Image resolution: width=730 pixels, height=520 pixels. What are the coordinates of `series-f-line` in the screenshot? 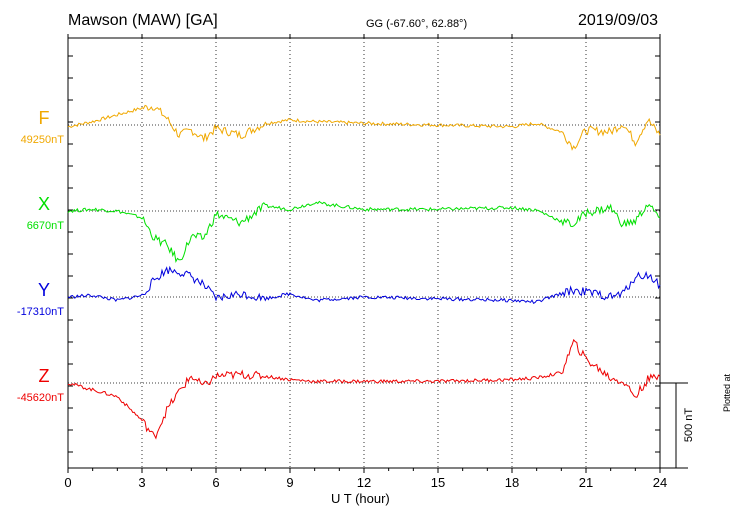 It's located at (364, 127).